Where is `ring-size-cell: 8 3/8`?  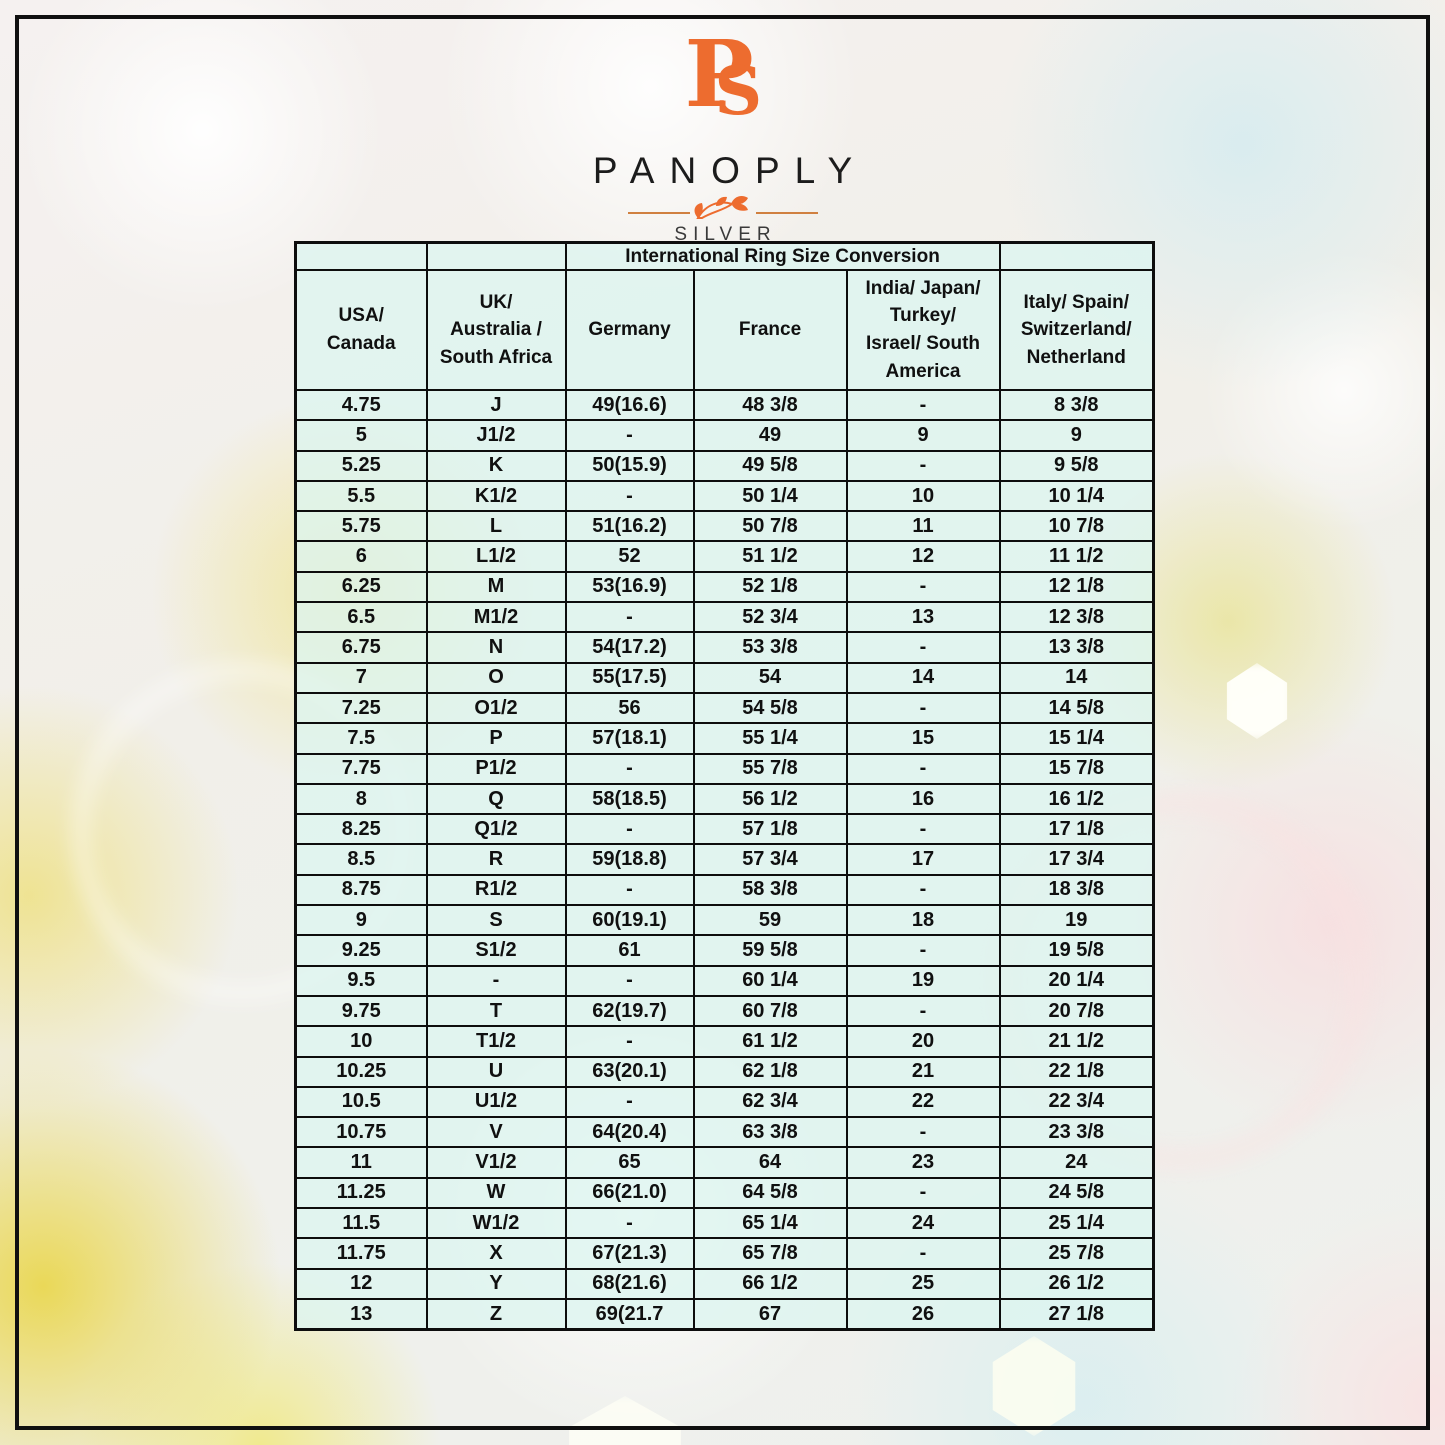 ring-size-cell: 8 3/8 is located at coordinates (1076, 405).